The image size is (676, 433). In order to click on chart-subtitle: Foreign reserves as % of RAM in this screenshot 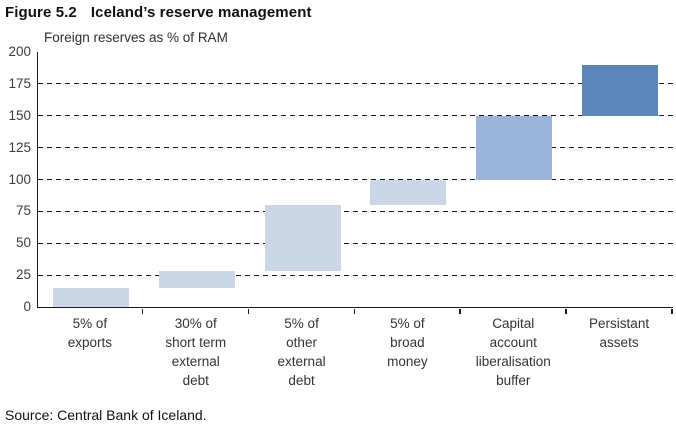, I will do `click(136, 37)`.